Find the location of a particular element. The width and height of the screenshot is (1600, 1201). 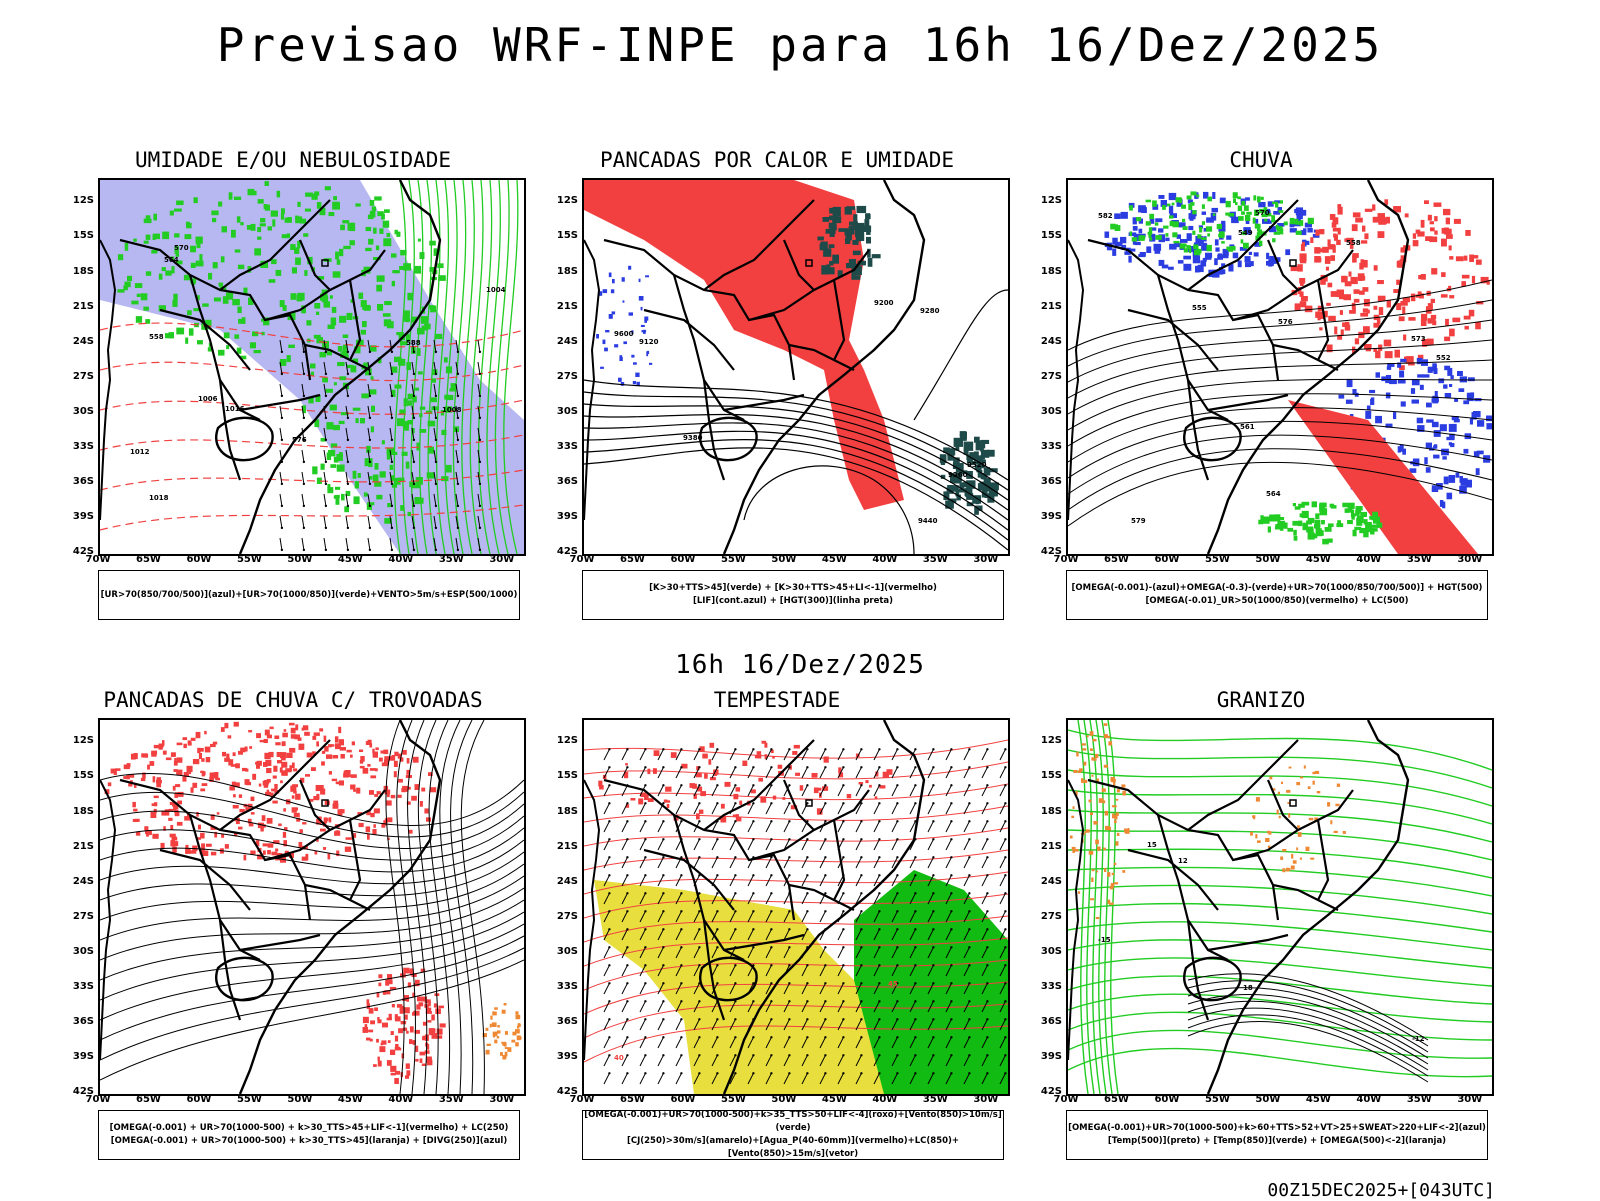

contour-label: 12 is located at coordinates (1183, 861).